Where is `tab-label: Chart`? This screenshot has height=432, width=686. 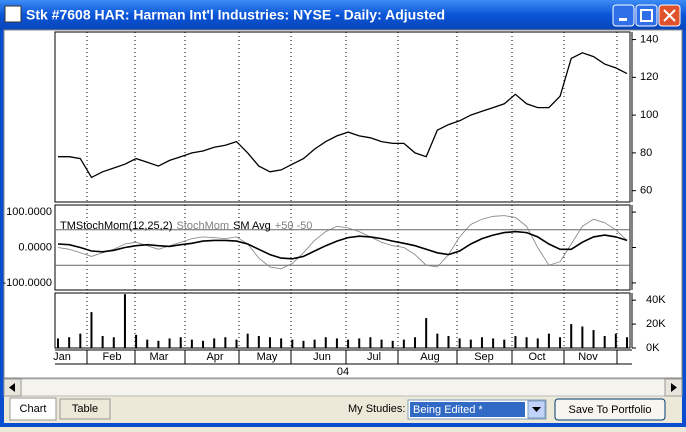
tab-label: Chart is located at coordinates (33, 409).